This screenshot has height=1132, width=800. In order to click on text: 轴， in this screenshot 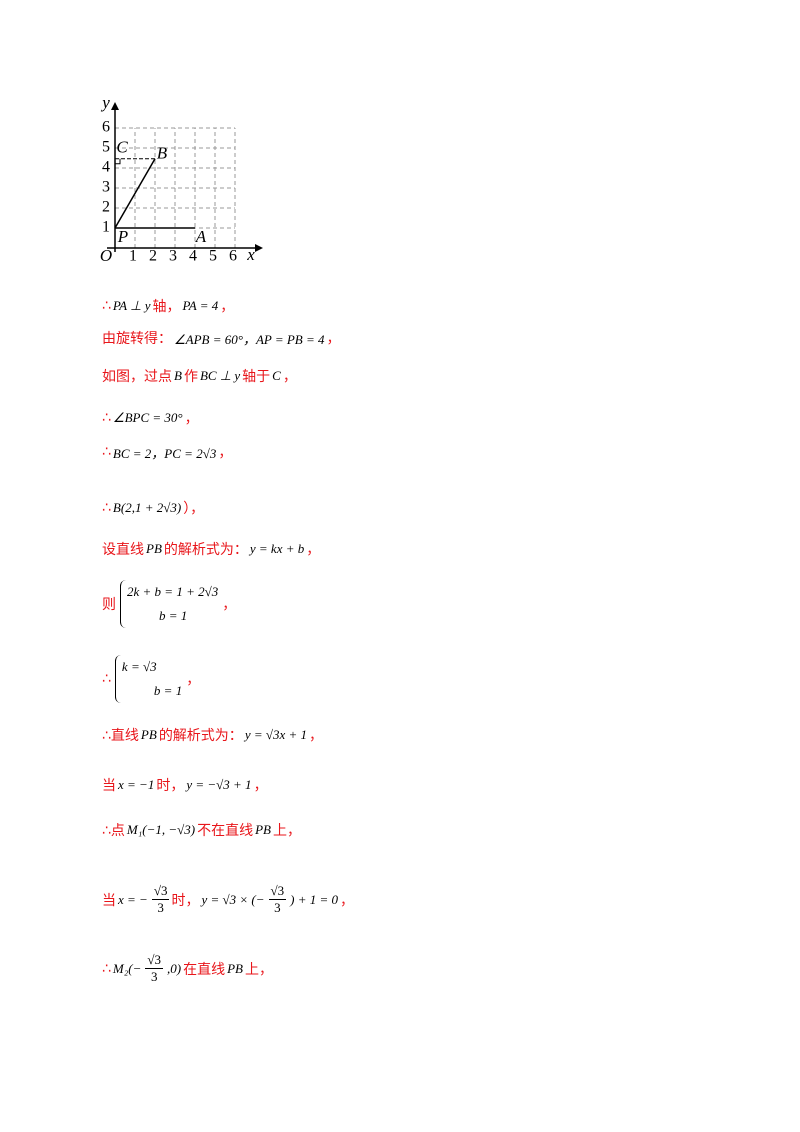, I will do `click(166, 307)`.